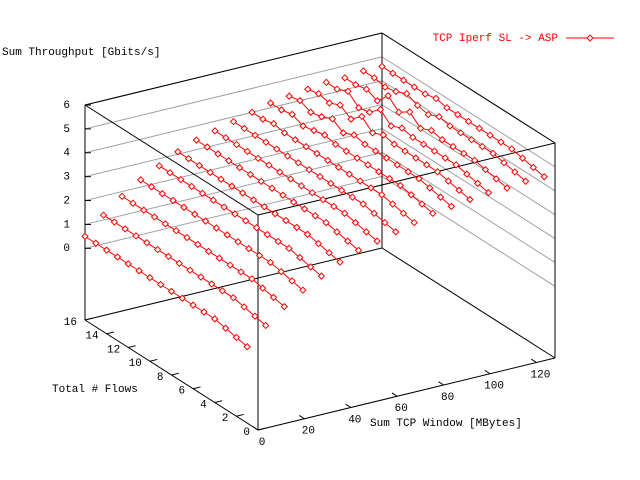  Describe the element at coordinates (66, 178) in the screenshot. I see `z-tick-label: 3` at that location.